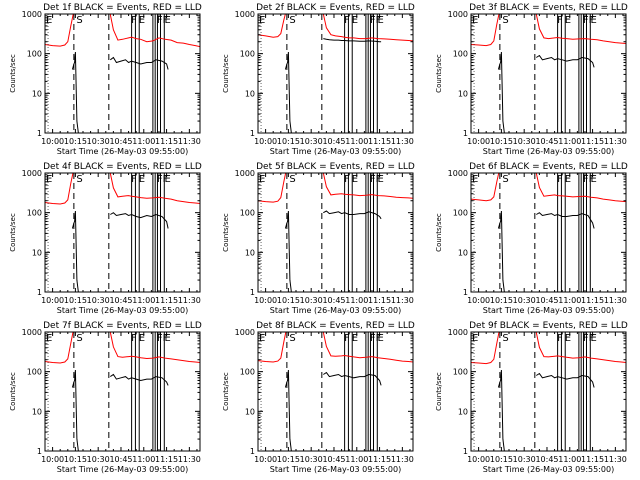 This screenshot has height=480, width=640. Describe the element at coordinates (122, 167) in the screenshot. I see `panel-title: Det 4f BLACK = Events, RED = LLD` at that location.